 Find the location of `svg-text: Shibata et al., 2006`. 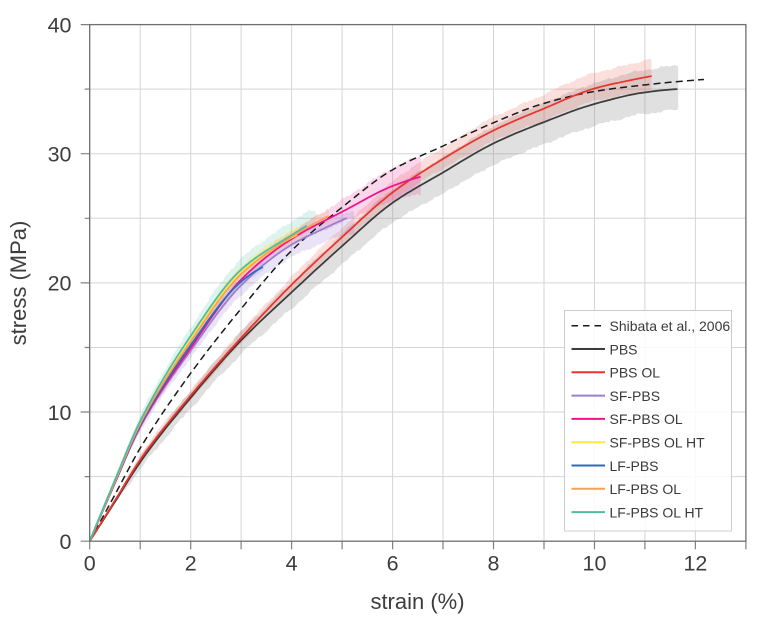

svg-text: Shibata et al., 2006 is located at coordinates (670, 326).